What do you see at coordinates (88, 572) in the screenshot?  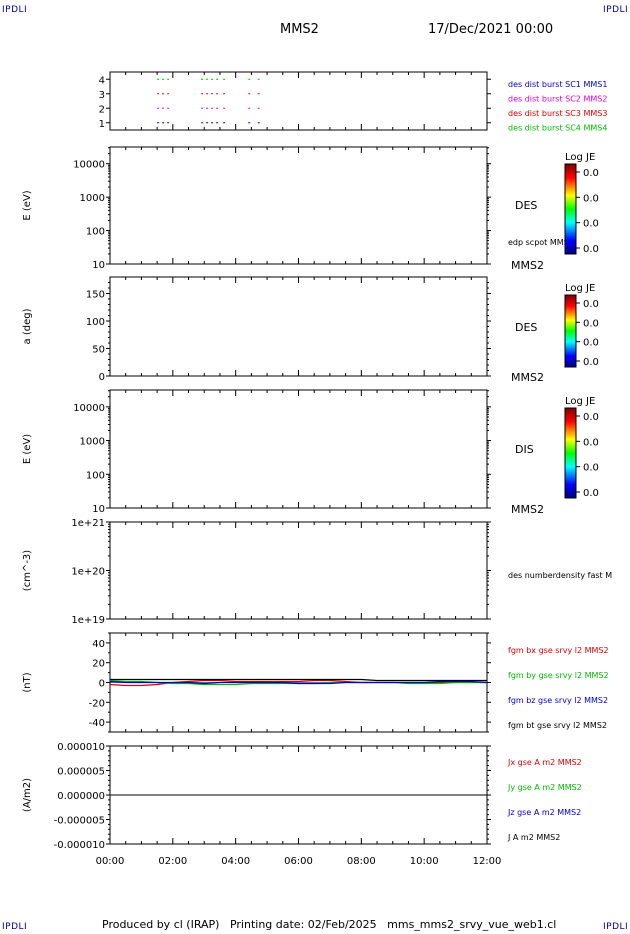 I see `y-tick-label: 1e+20` at bounding box center [88, 572].